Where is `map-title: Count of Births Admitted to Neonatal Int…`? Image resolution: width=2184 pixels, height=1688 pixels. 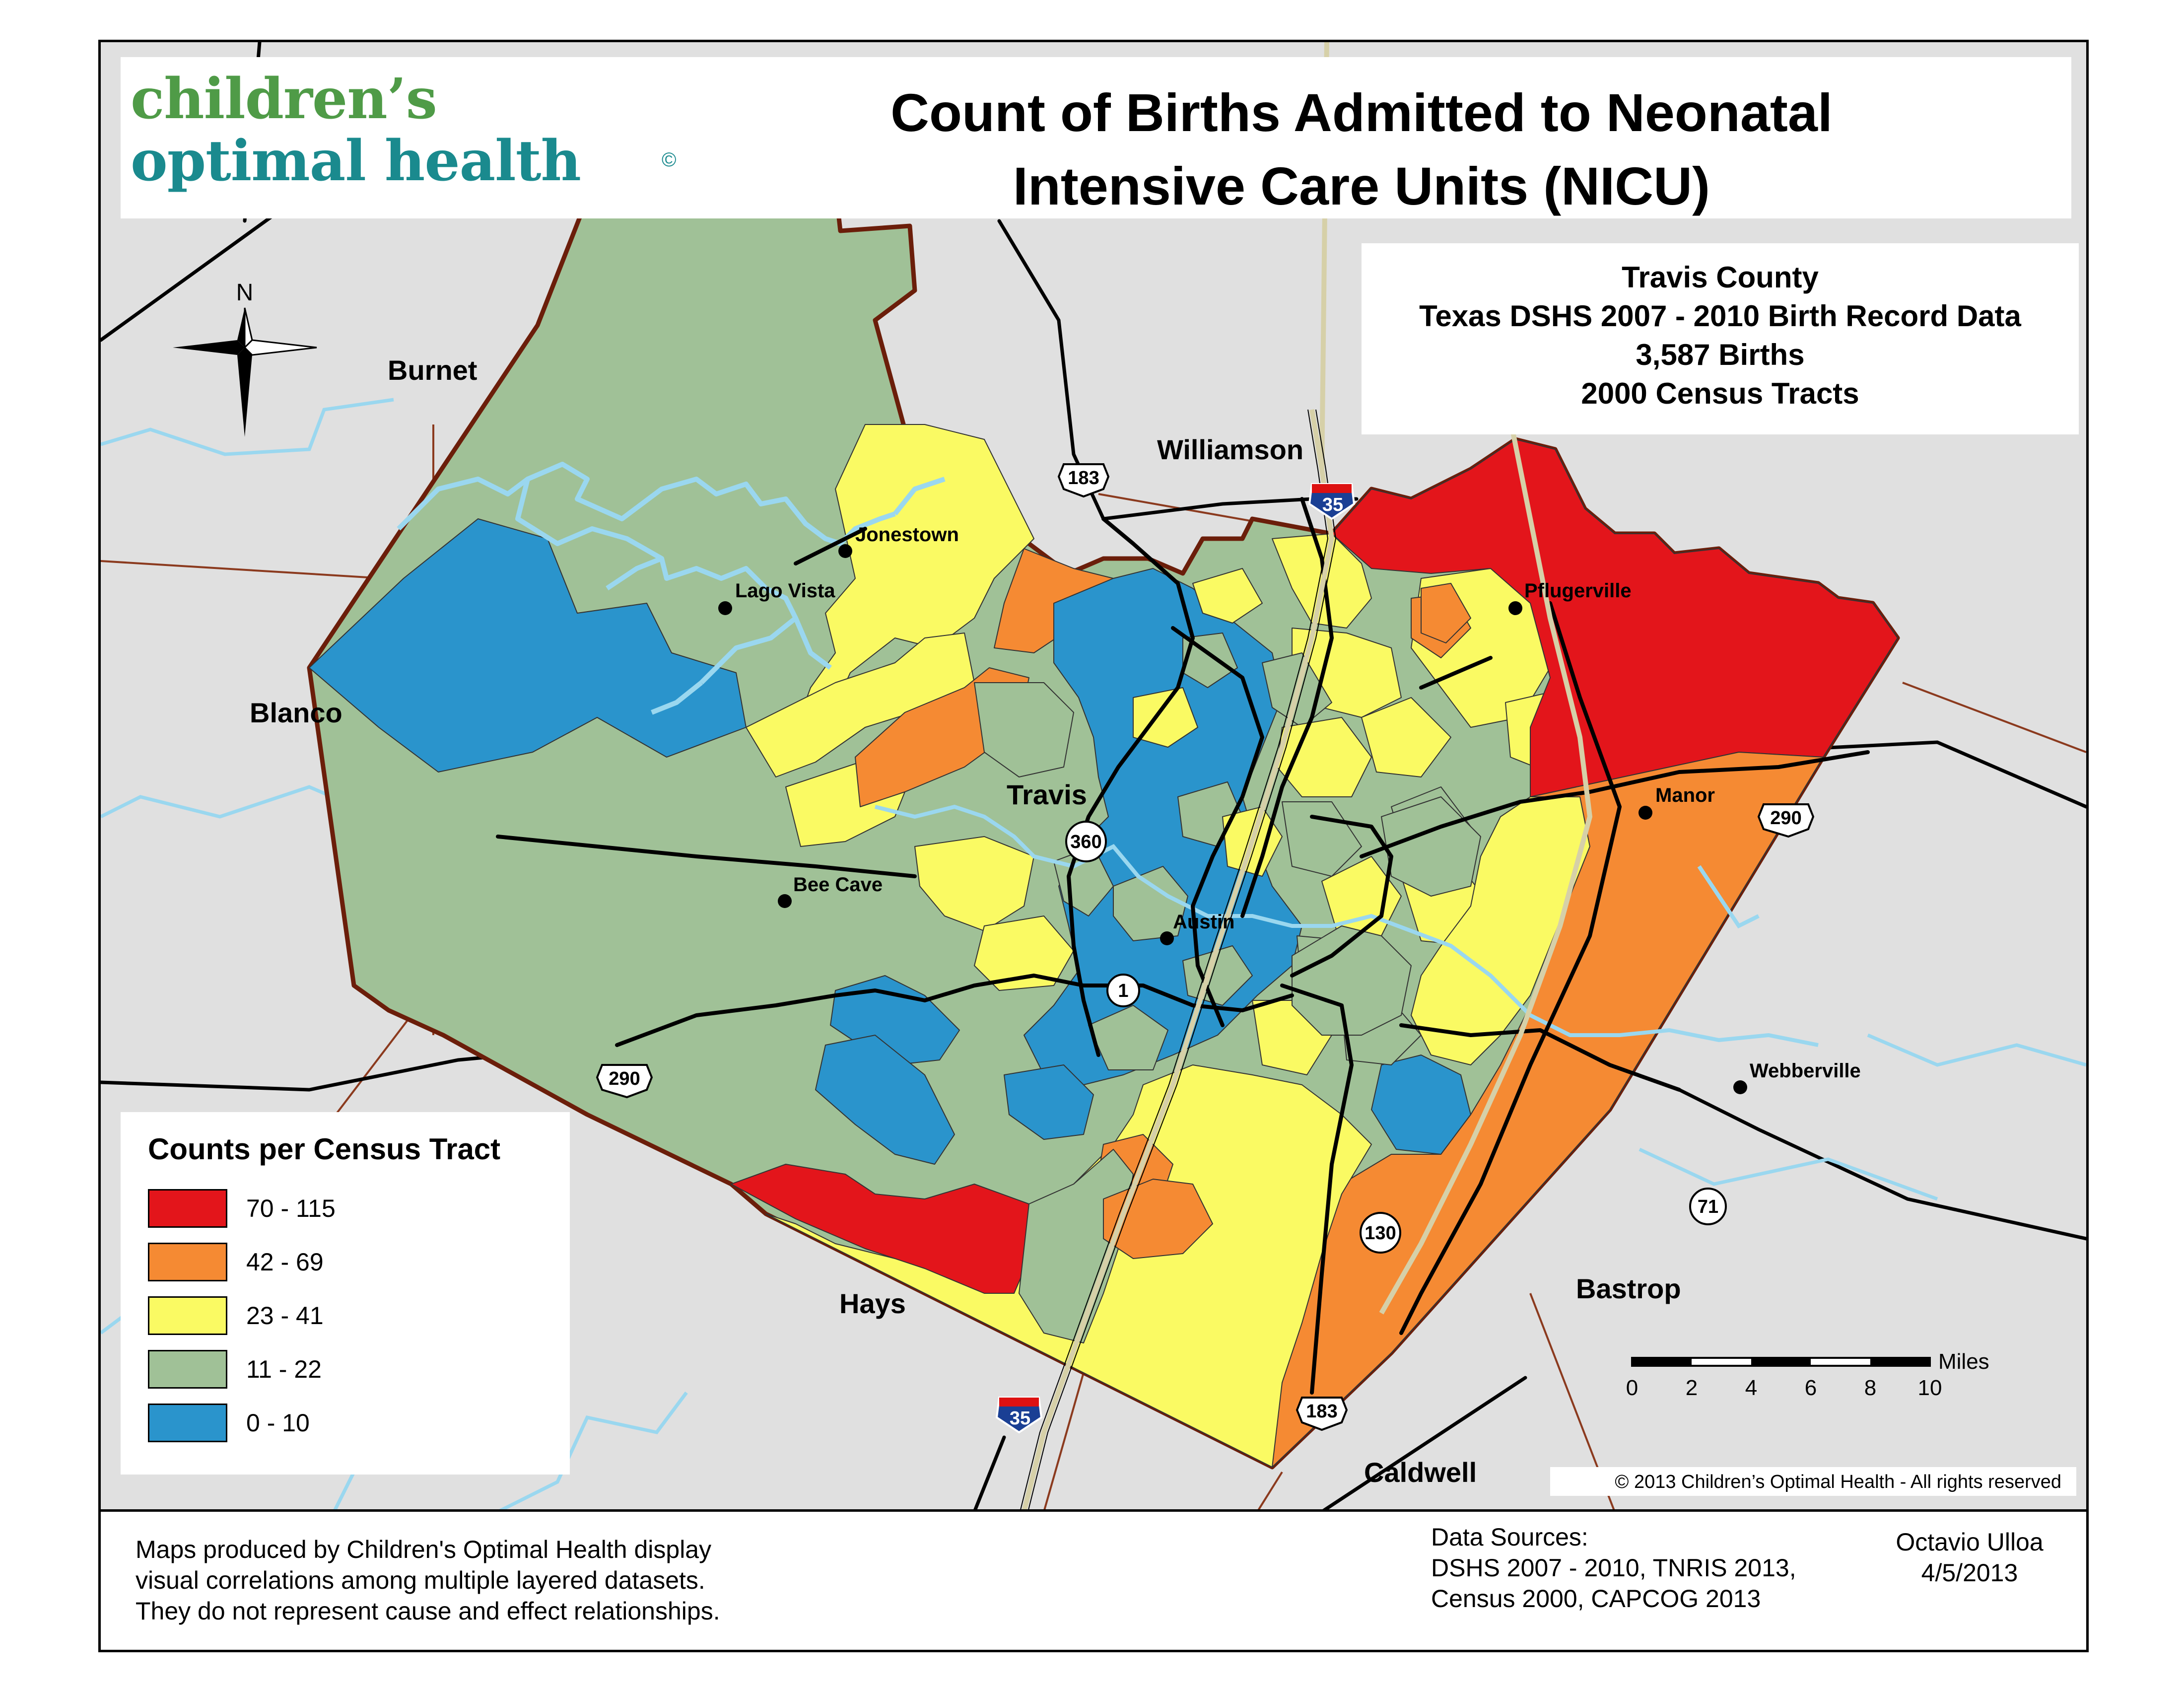 map-title: Count of Births Admitted to Neonatal Int… is located at coordinates (1361, 149).